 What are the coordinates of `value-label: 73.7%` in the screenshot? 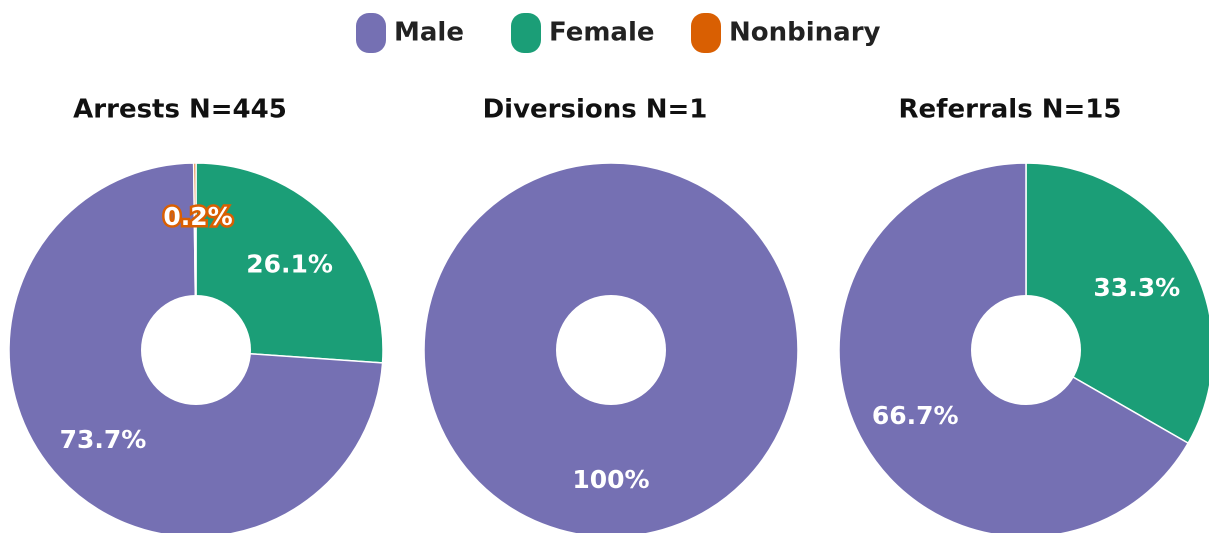 It's located at (103, 439).